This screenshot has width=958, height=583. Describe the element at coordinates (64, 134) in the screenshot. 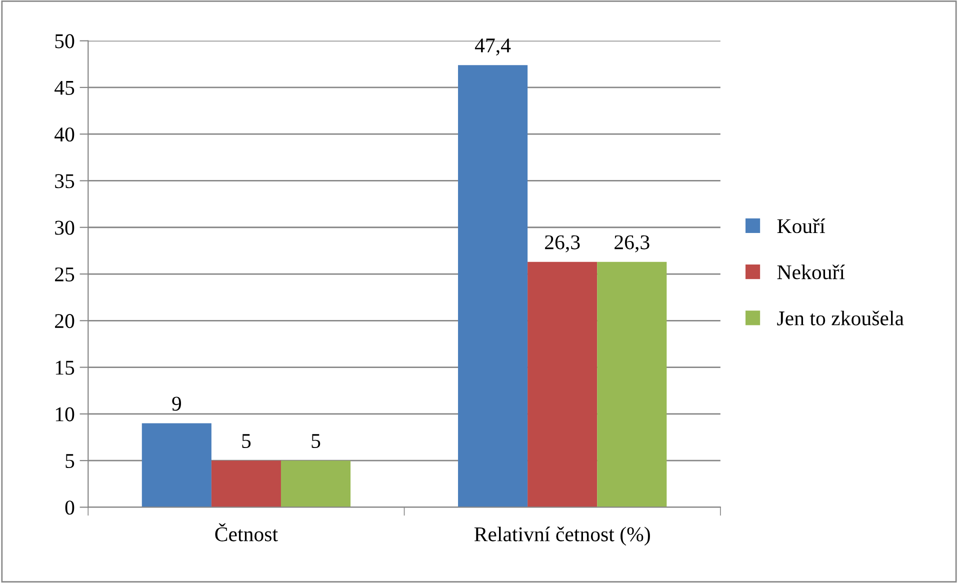

I see `y-tick-label: 40` at that location.